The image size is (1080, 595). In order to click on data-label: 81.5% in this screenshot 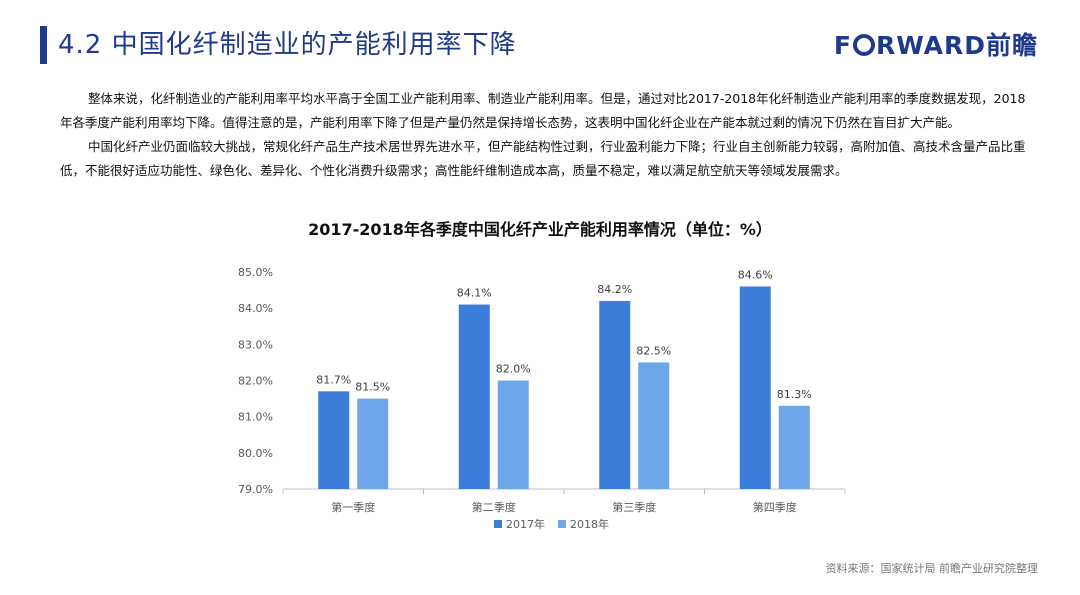, I will do `click(372, 387)`.